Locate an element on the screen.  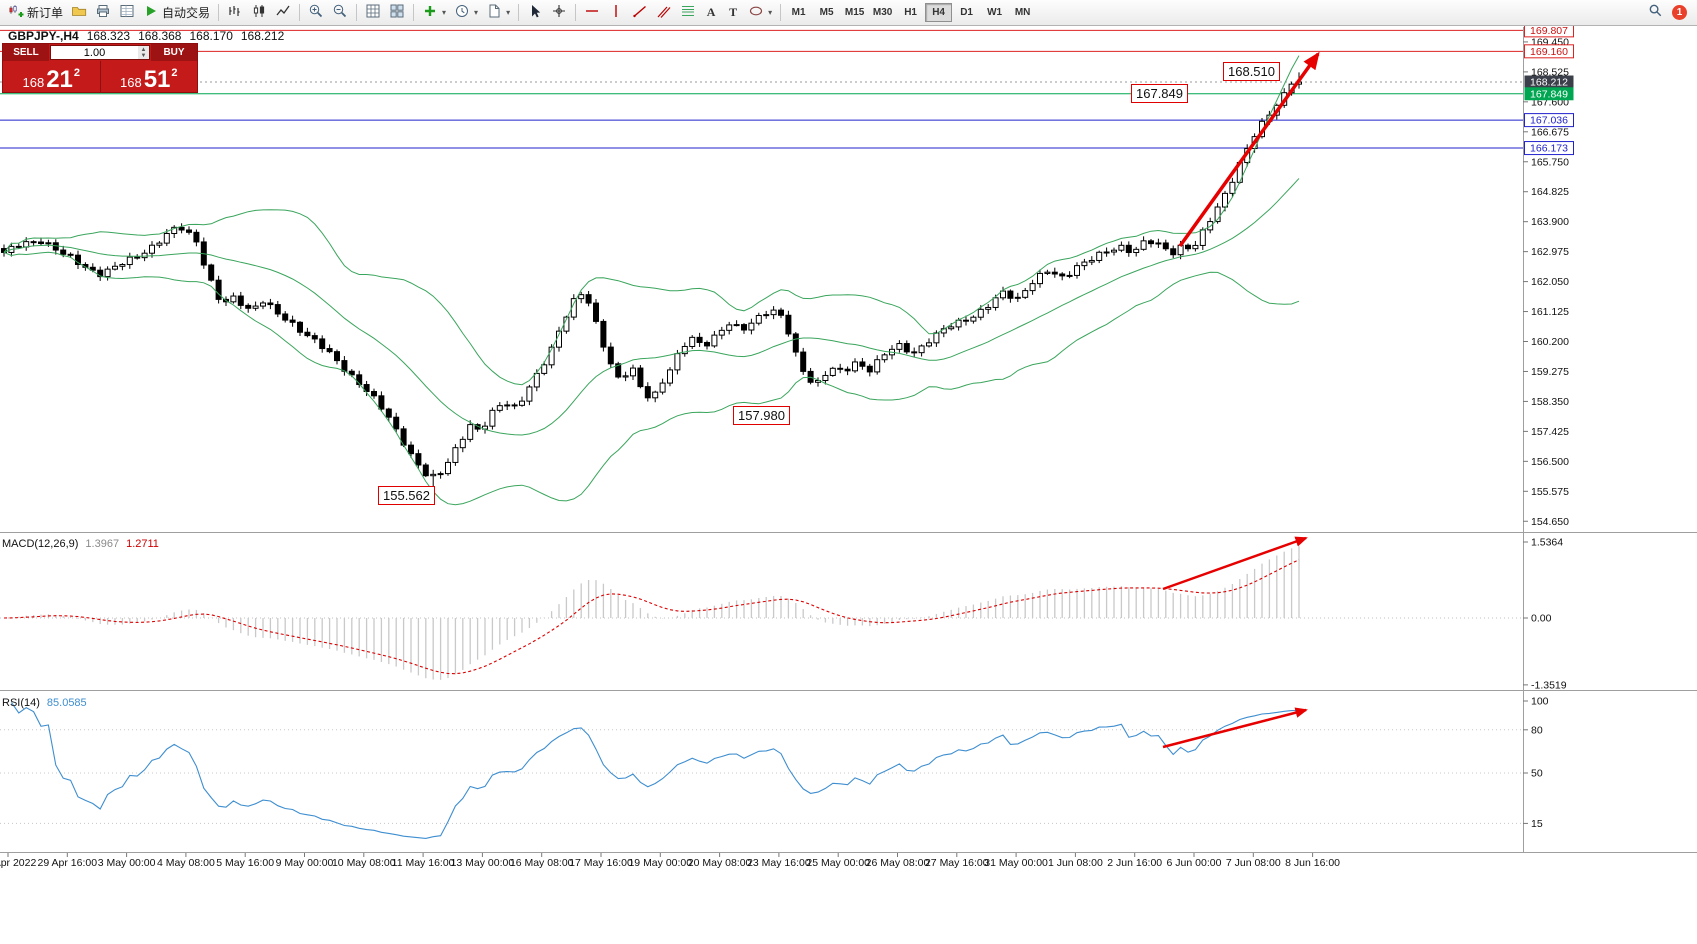
volume-box: ▲▼ is located at coordinates (100, 52).